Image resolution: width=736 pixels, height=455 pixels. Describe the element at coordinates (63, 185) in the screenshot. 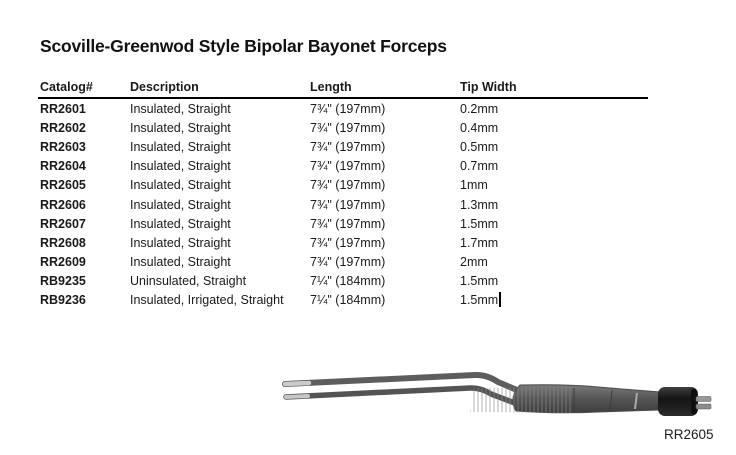

I see `cell-catalog: RR2605` at that location.